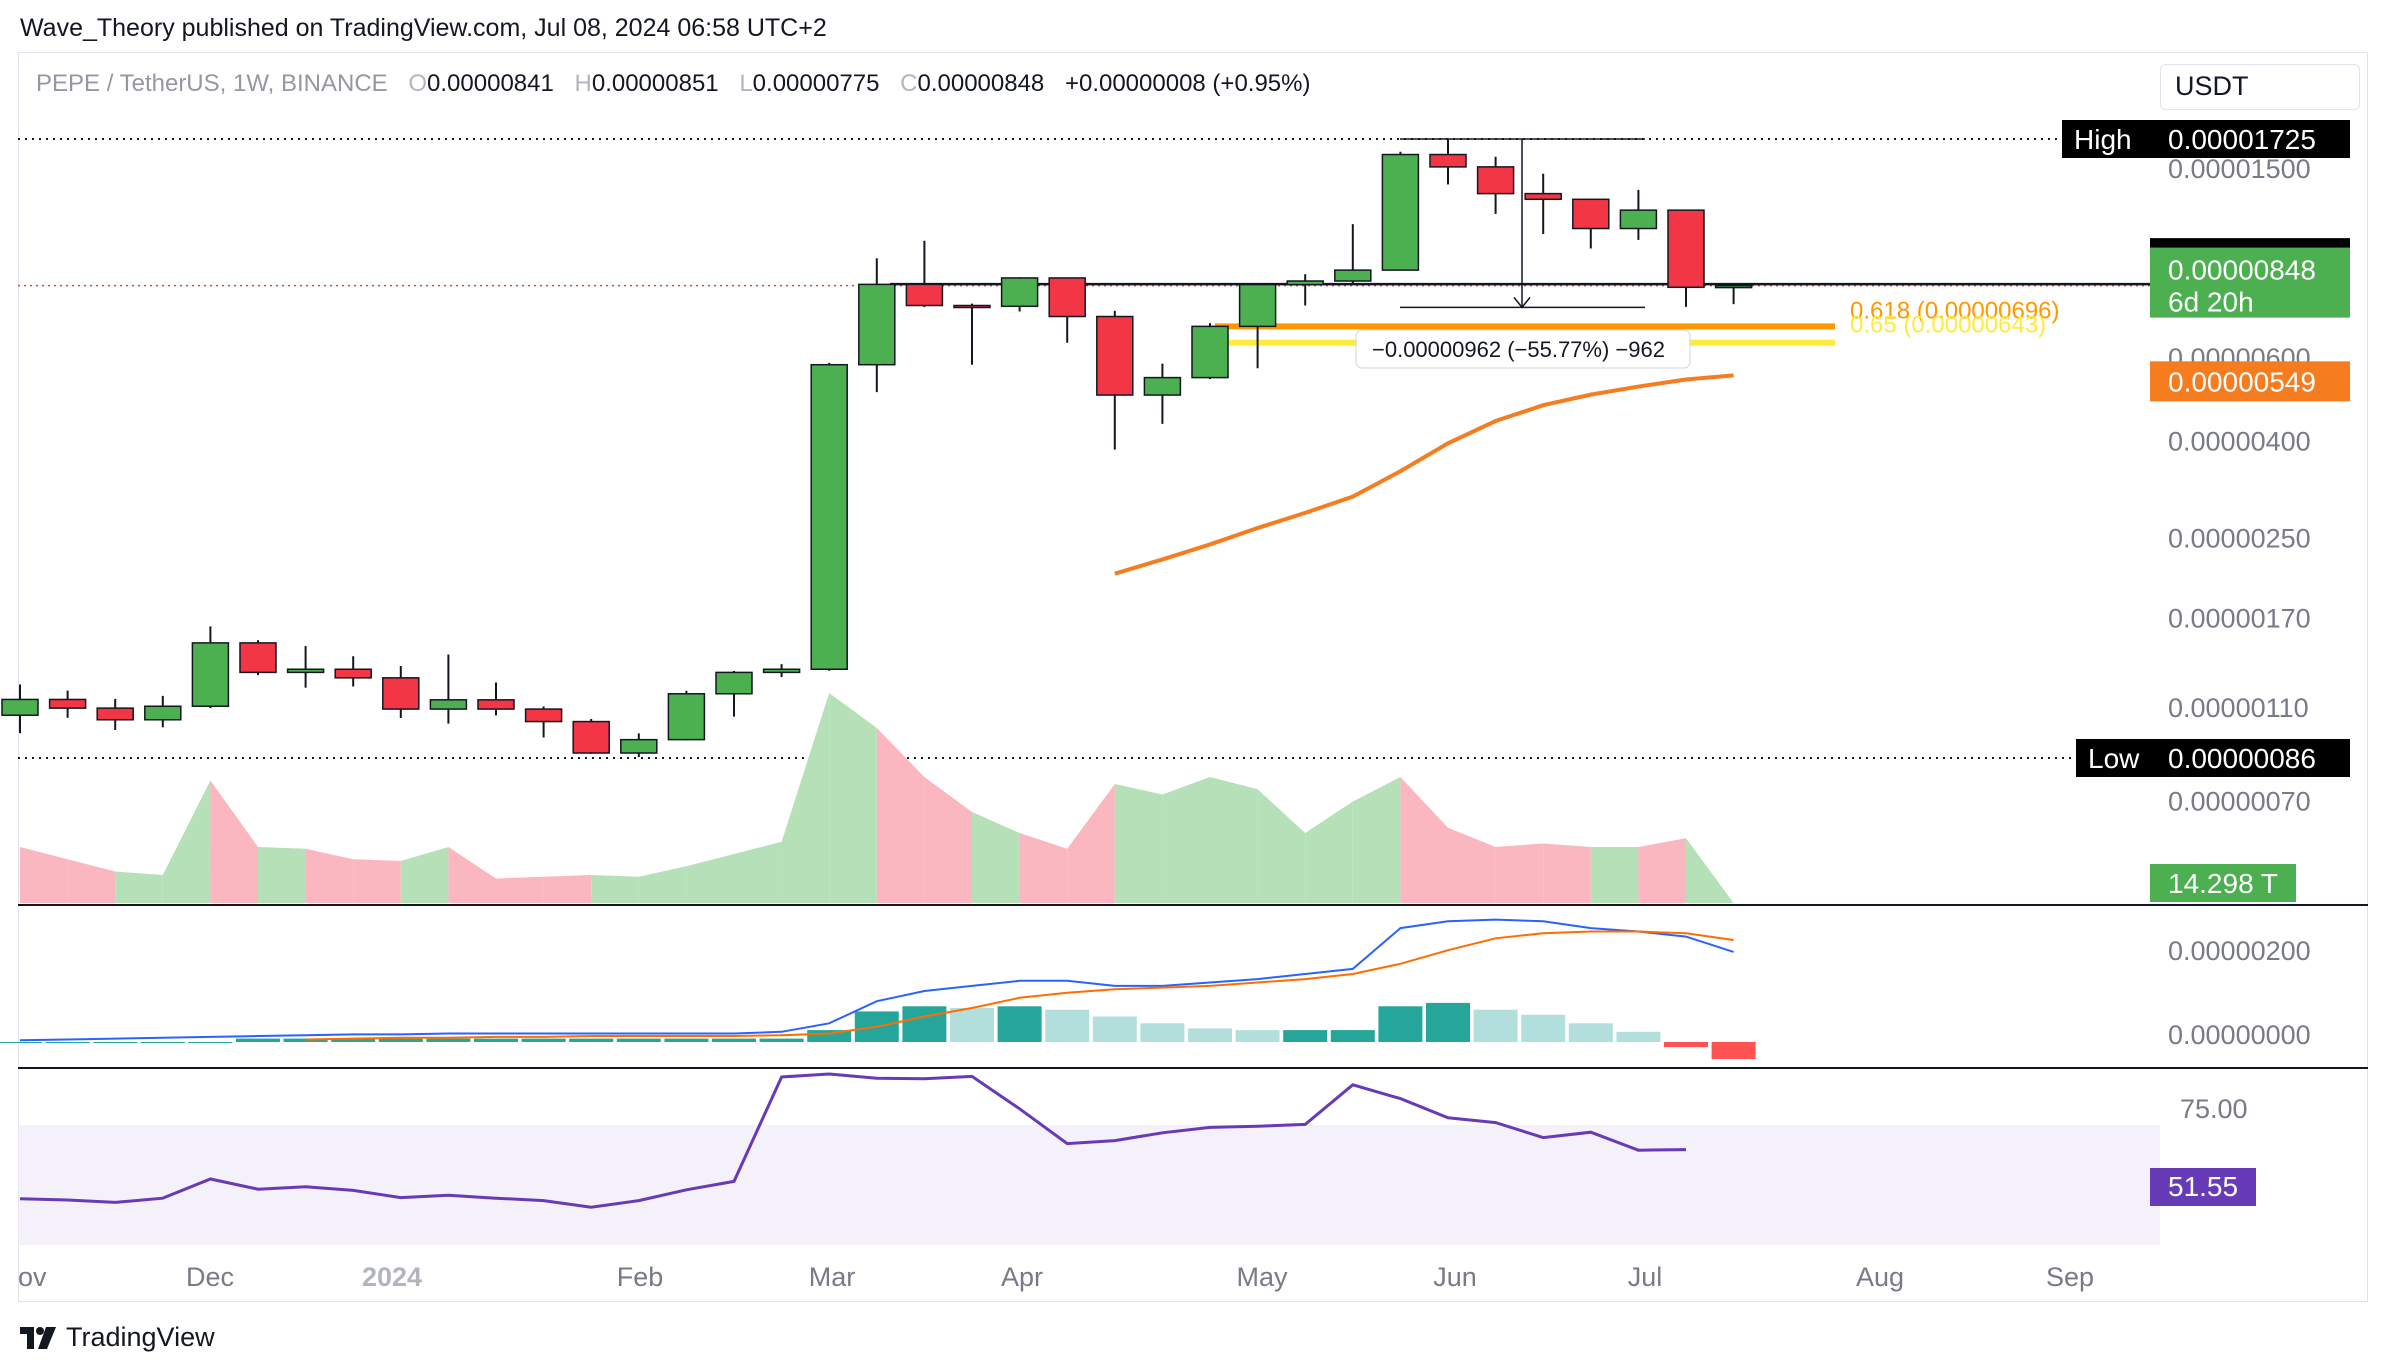 Image resolution: width=2388 pixels, height=1372 pixels. What do you see at coordinates (2214, 1109) in the screenshot?
I see `rsi-axis-tick: 75.00` at bounding box center [2214, 1109].